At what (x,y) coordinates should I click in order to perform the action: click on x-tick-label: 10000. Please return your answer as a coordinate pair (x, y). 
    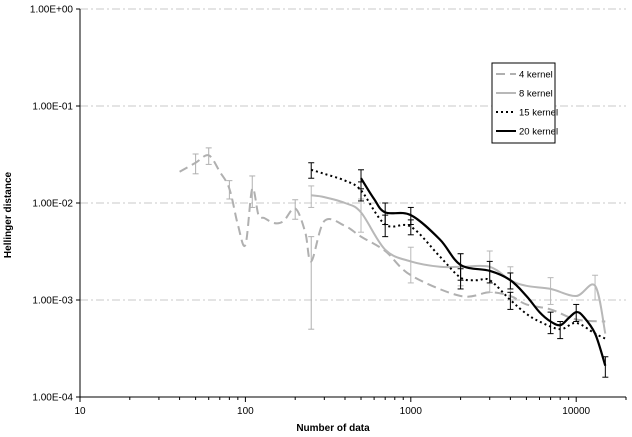
    Looking at the image, I should click on (576, 411).